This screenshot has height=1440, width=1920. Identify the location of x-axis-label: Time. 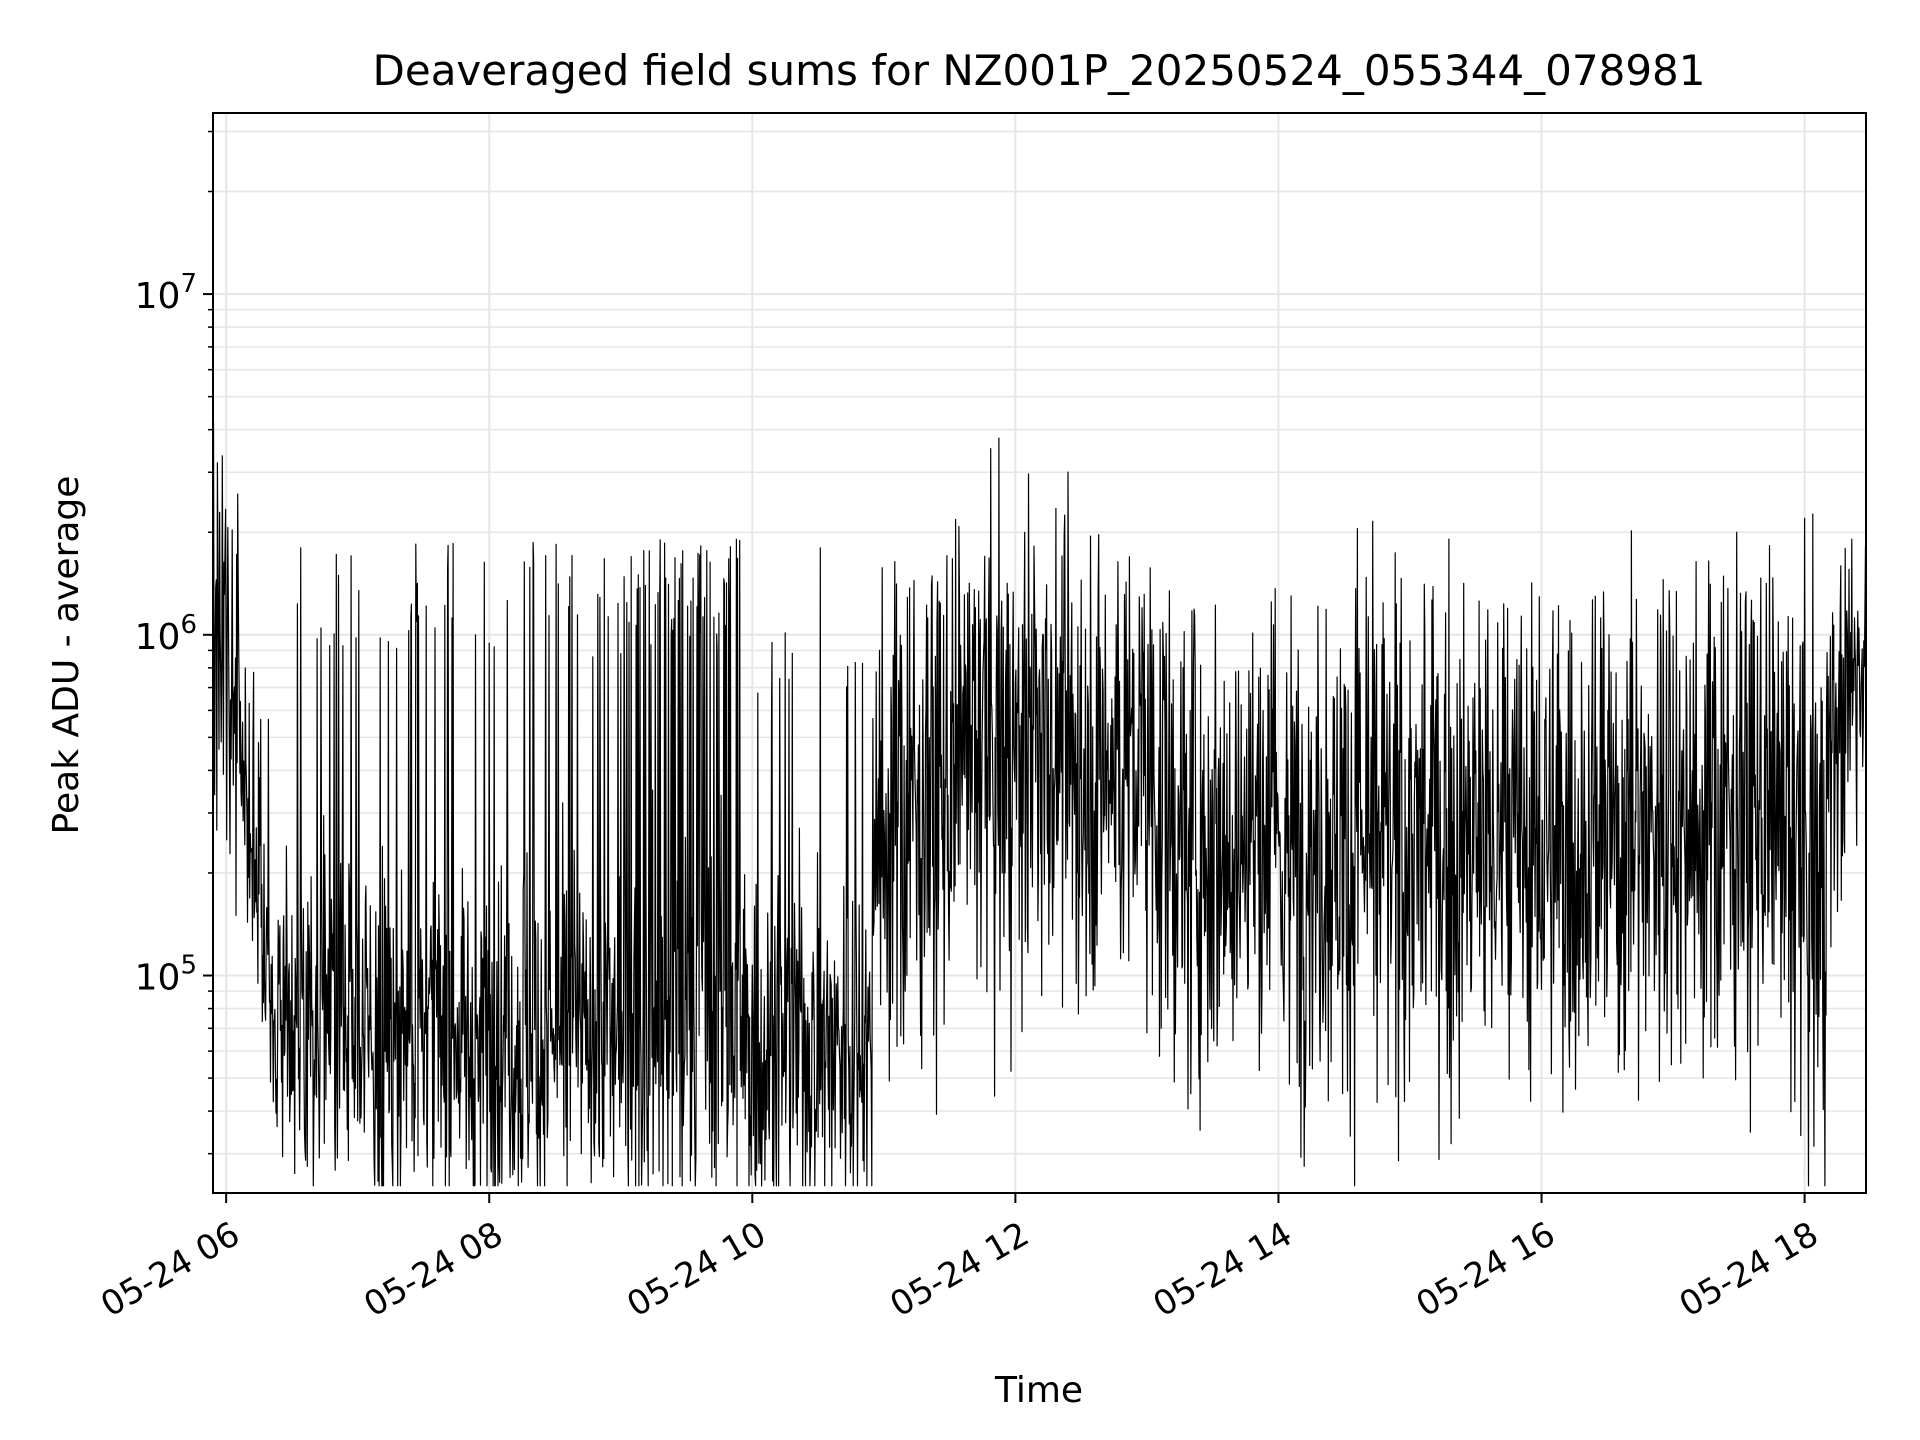
(1038, 1390).